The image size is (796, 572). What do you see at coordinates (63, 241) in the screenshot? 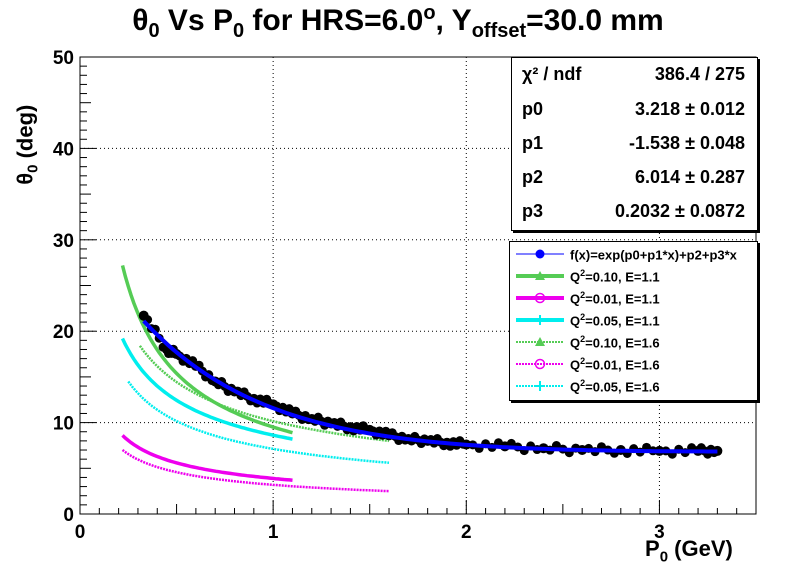
I see `y-tick-label-3: 30` at bounding box center [63, 241].